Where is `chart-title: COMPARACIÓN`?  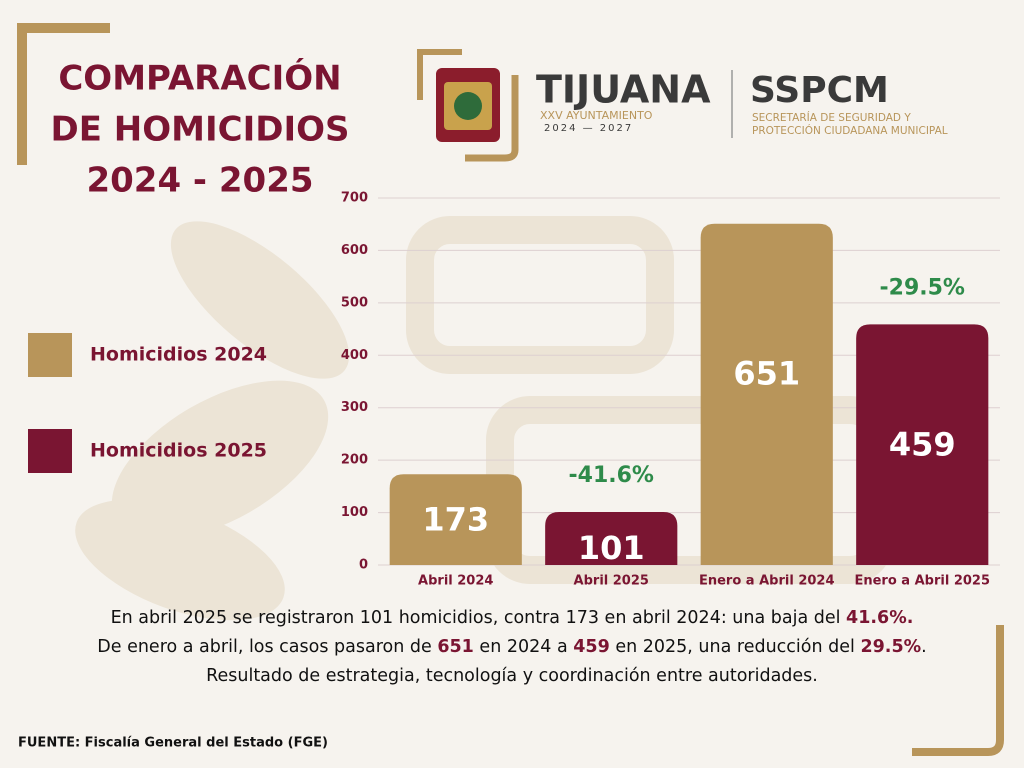 chart-title: COMPARACIÓN is located at coordinates (199, 78).